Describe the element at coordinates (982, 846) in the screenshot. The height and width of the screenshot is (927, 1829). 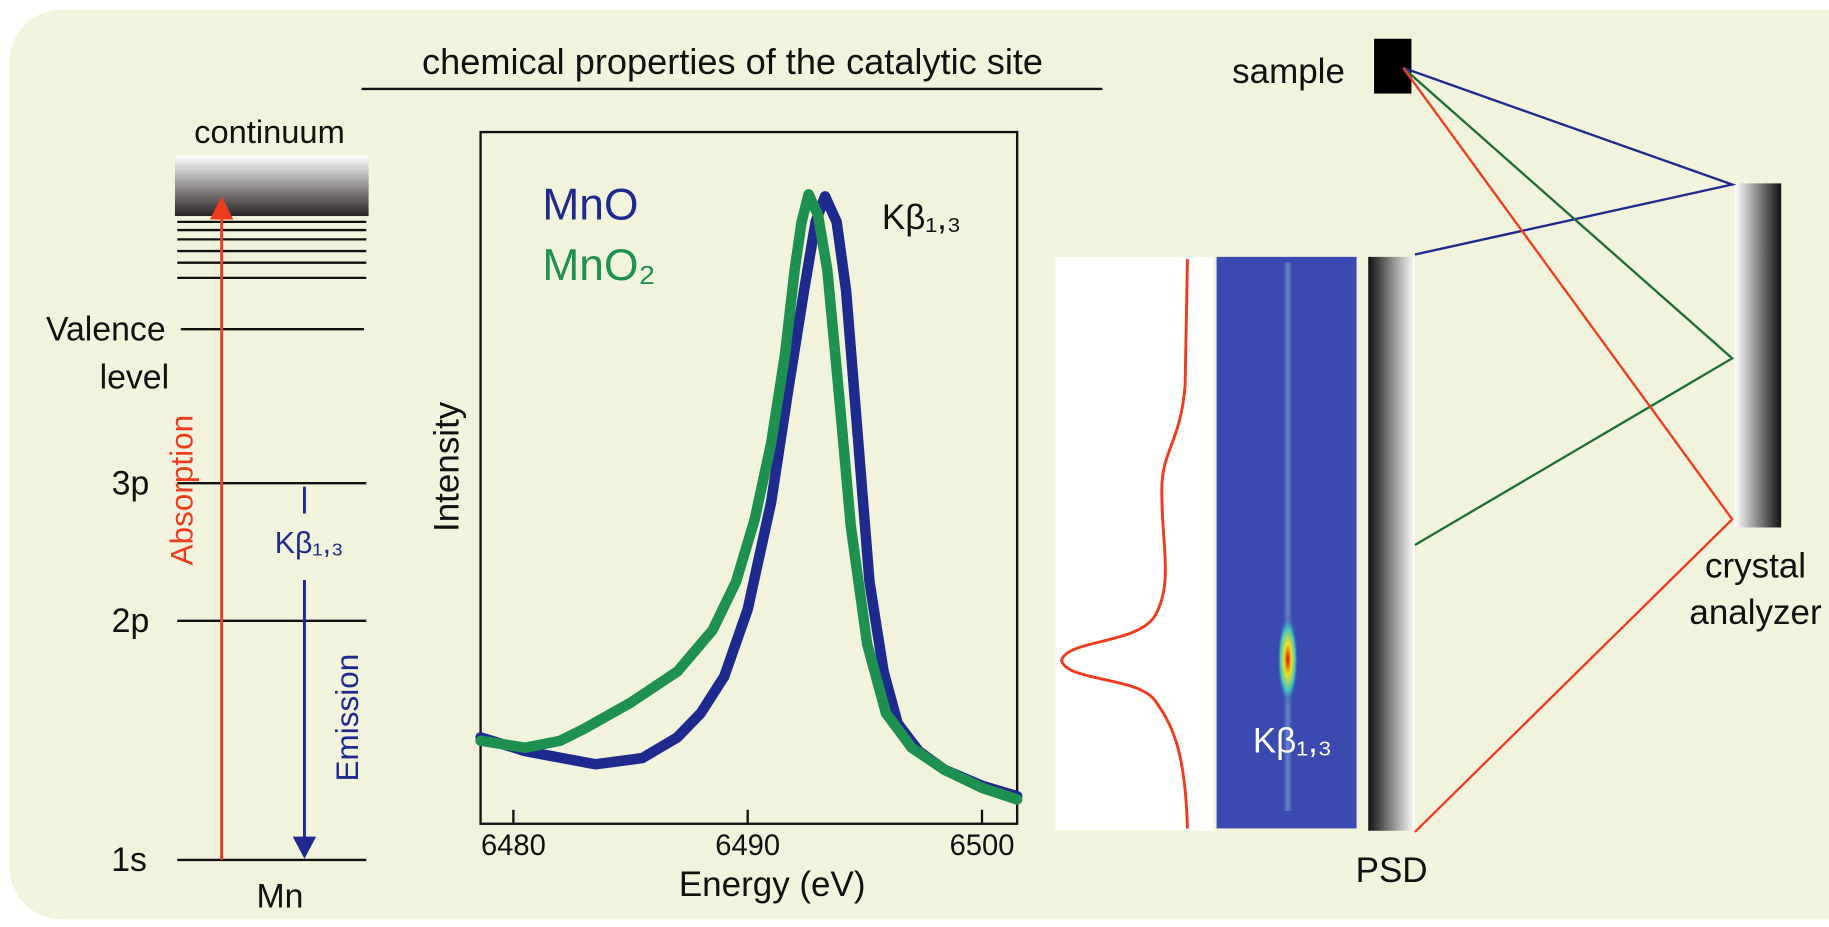
I see `x-tick-label: 6500` at that location.